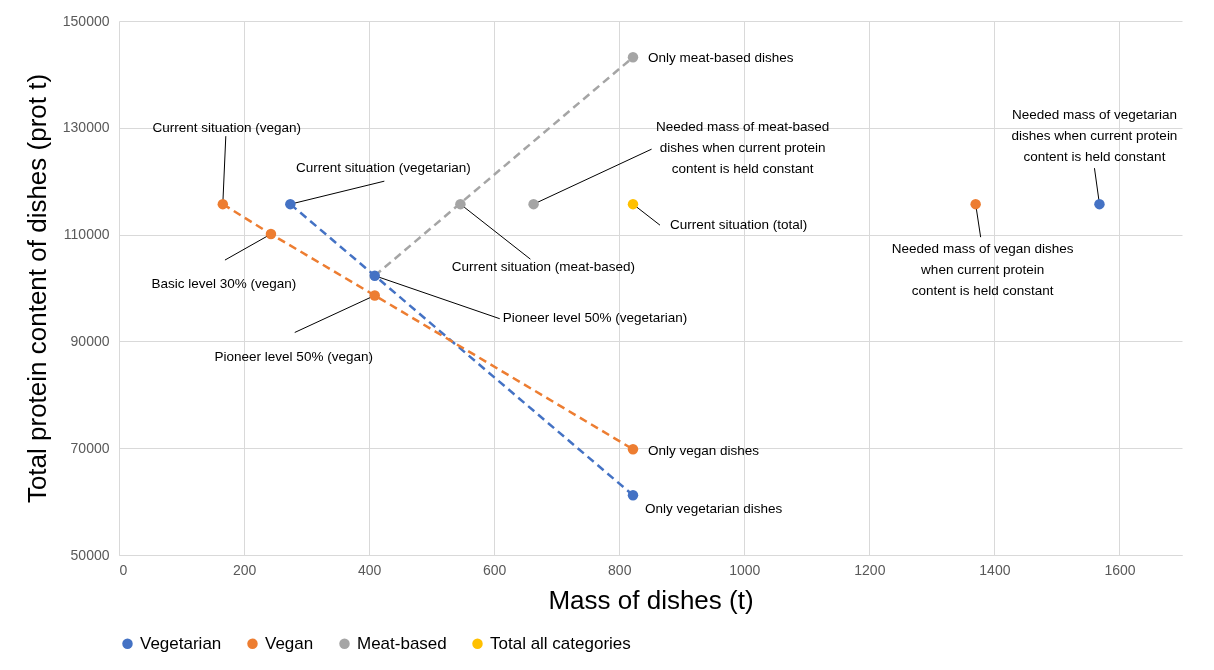 The height and width of the screenshot is (670, 1214). Describe the element at coordinates (289, 643) in the screenshot. I see `legend-label: Vegan` at that location.